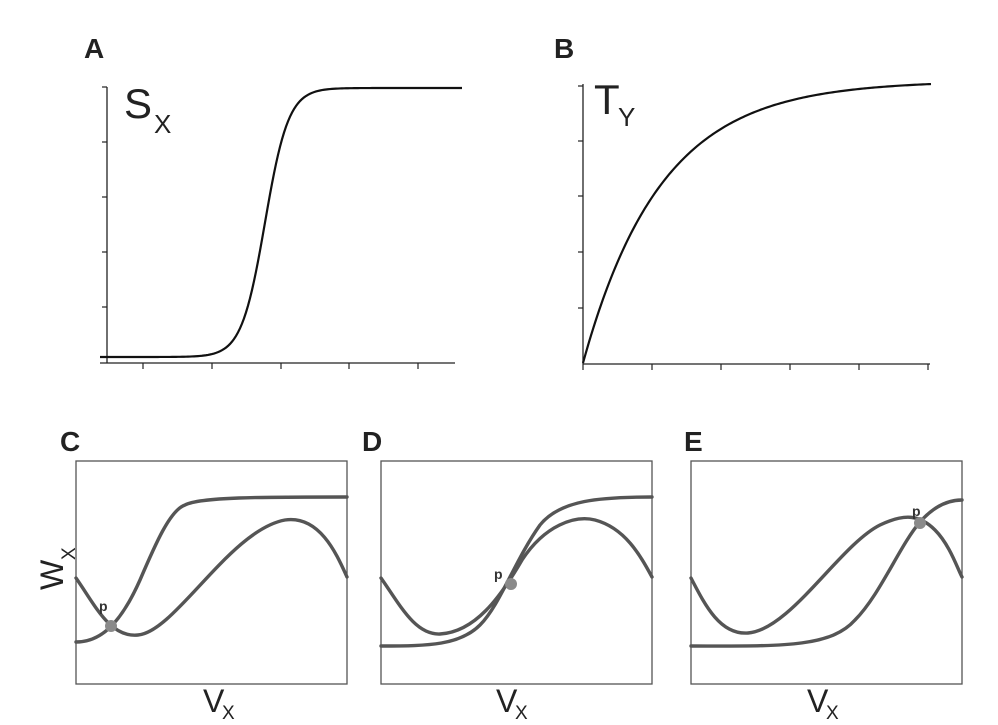 The image size is (998, 725). What do you see at coordinates (372, 441) in the screenshot?
I see `panel-d-letter: D` at bounding box center [372, 441].